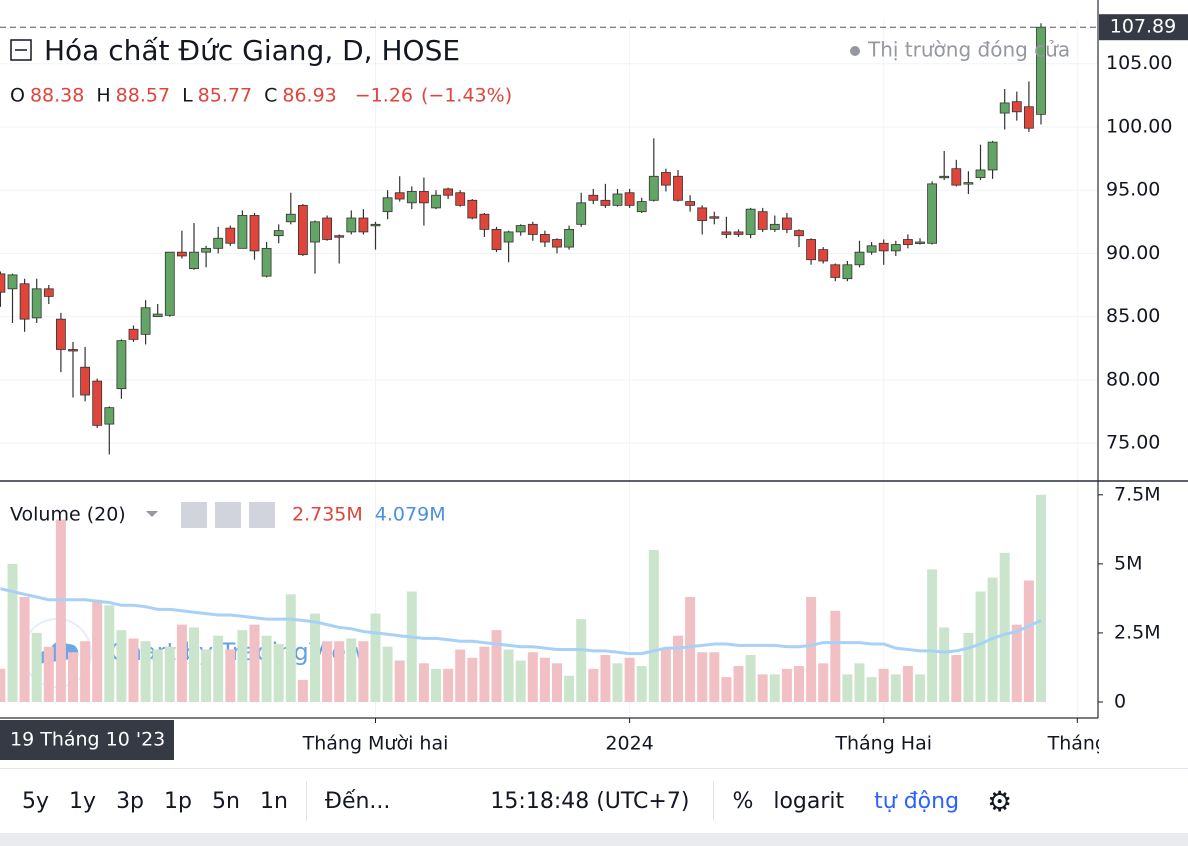  What do you see at coordinates (1077, 744) in the screenshot?
I see `x-tick-label: Tháng` at bounding box center [1077, 744].